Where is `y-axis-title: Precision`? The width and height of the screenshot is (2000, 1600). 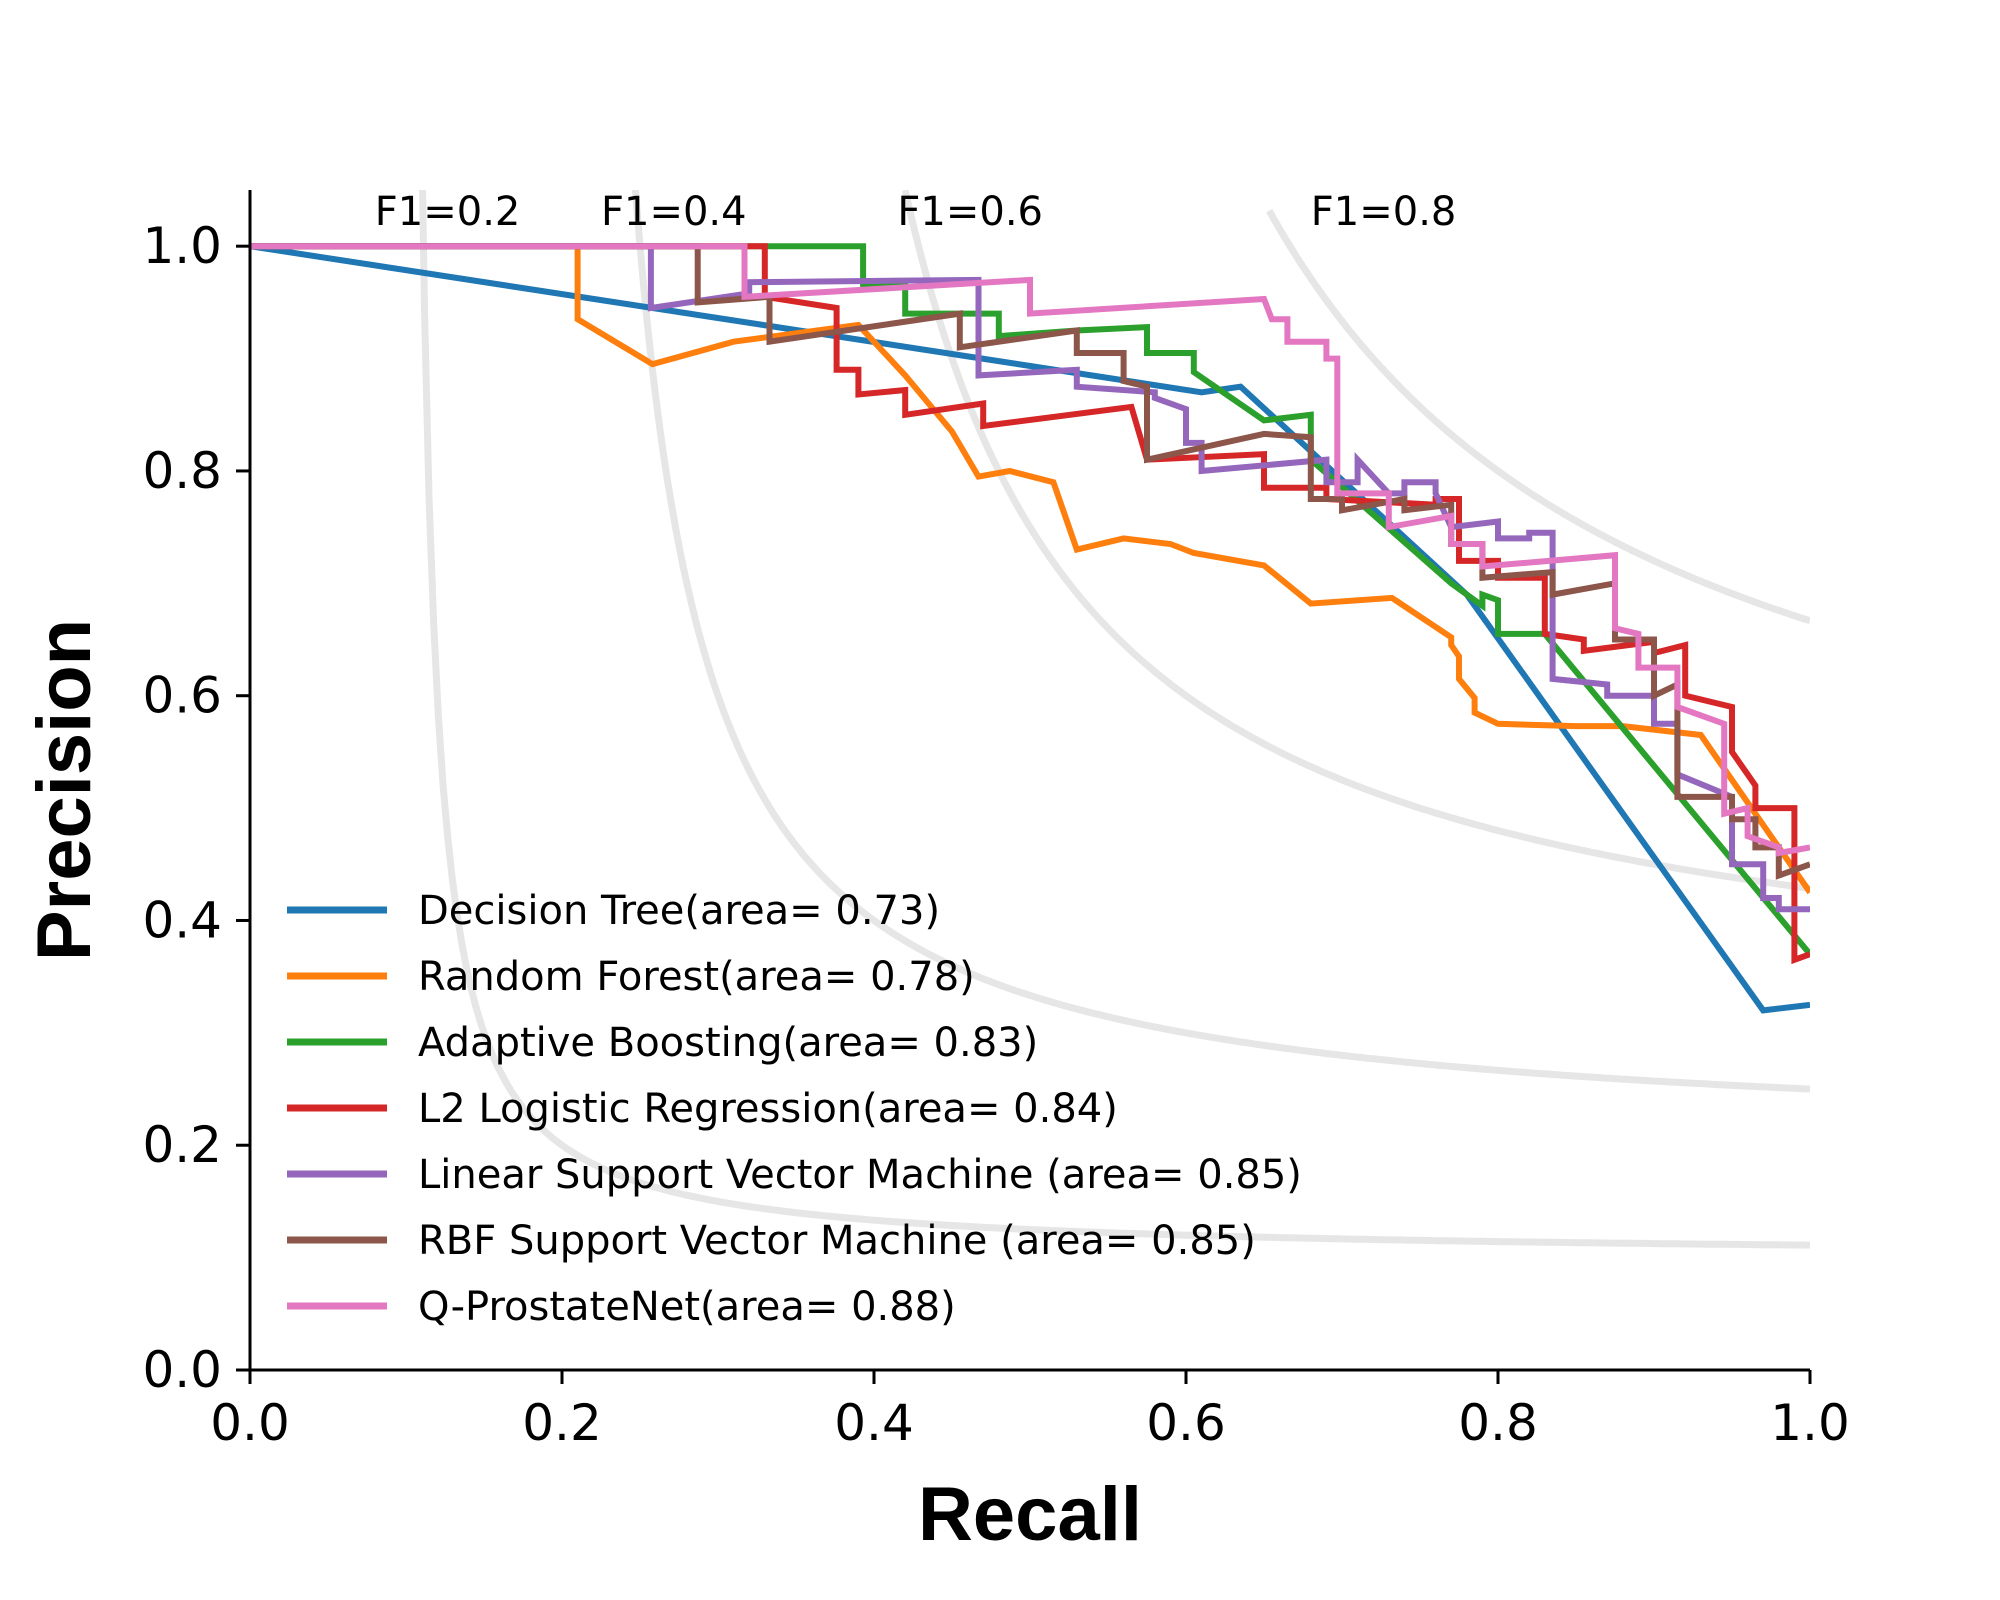 y-axis-title: Precision is located at coordinates (64, 790).